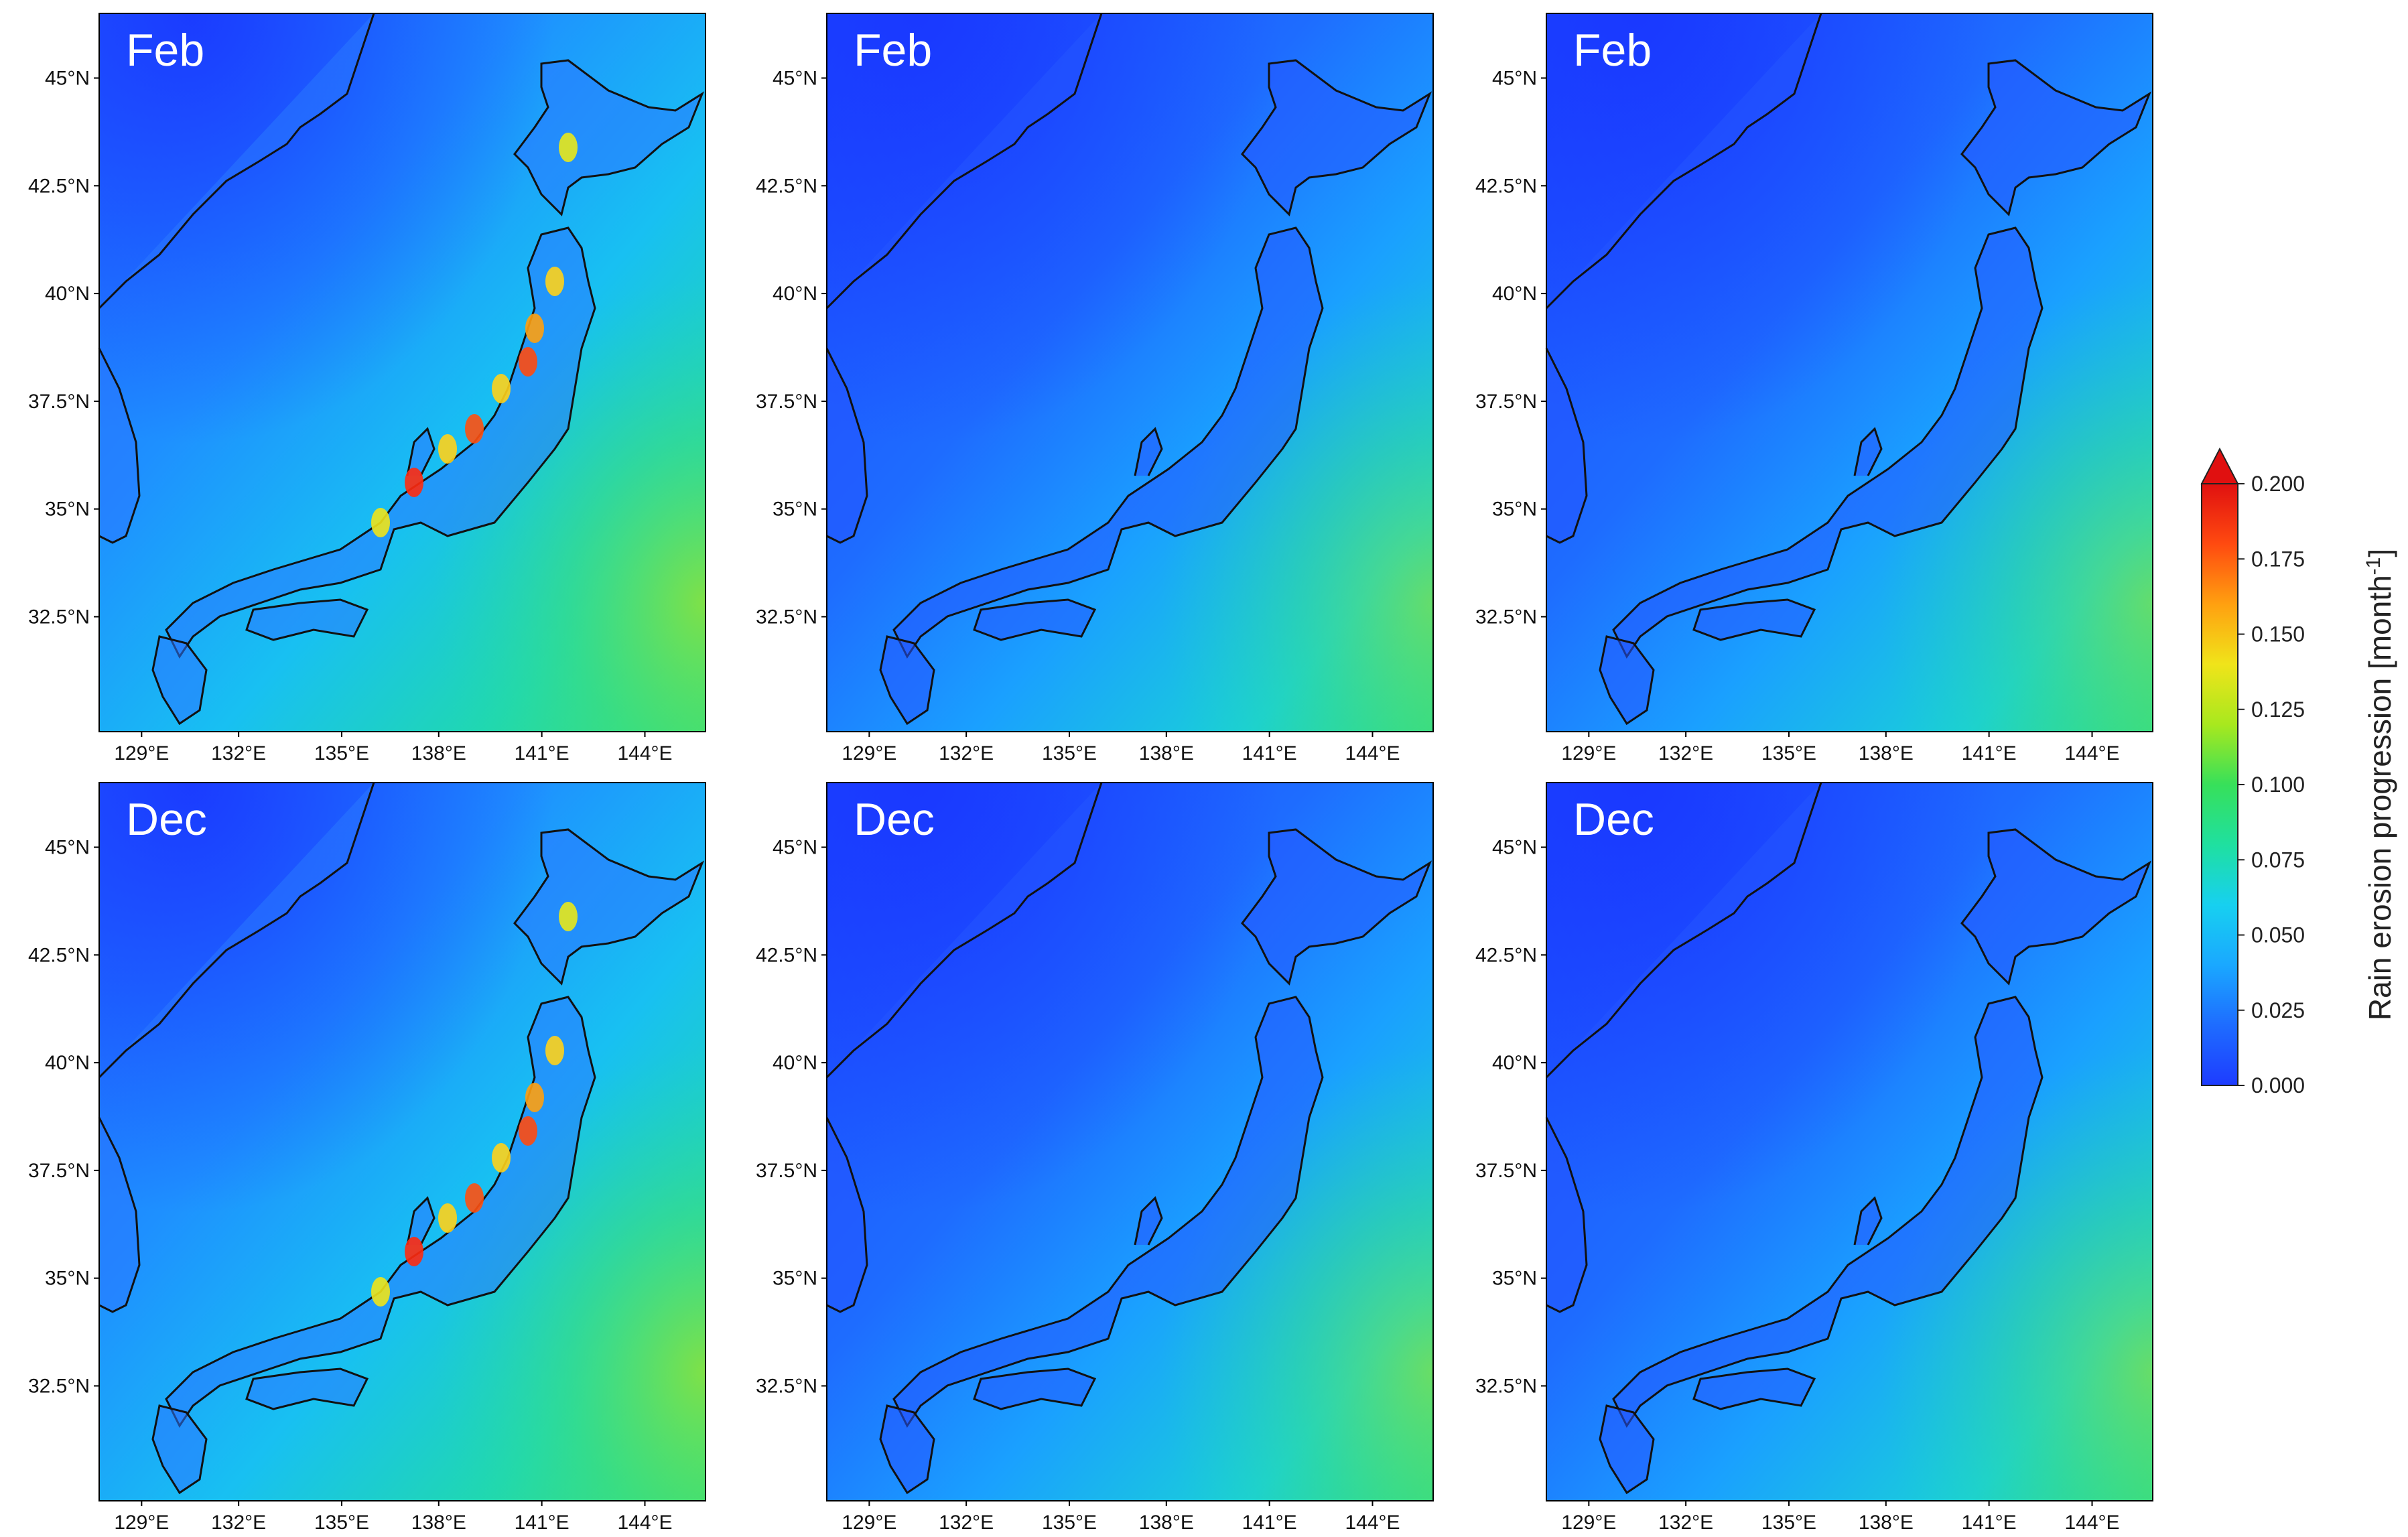 This screenshot has height=1537, width=2408. What do you see at coordinates (2380, 784) in the screenshot?
I see `colorbar-title: Rain erosion progression [month-1]` at bounding box center [2380, 784].